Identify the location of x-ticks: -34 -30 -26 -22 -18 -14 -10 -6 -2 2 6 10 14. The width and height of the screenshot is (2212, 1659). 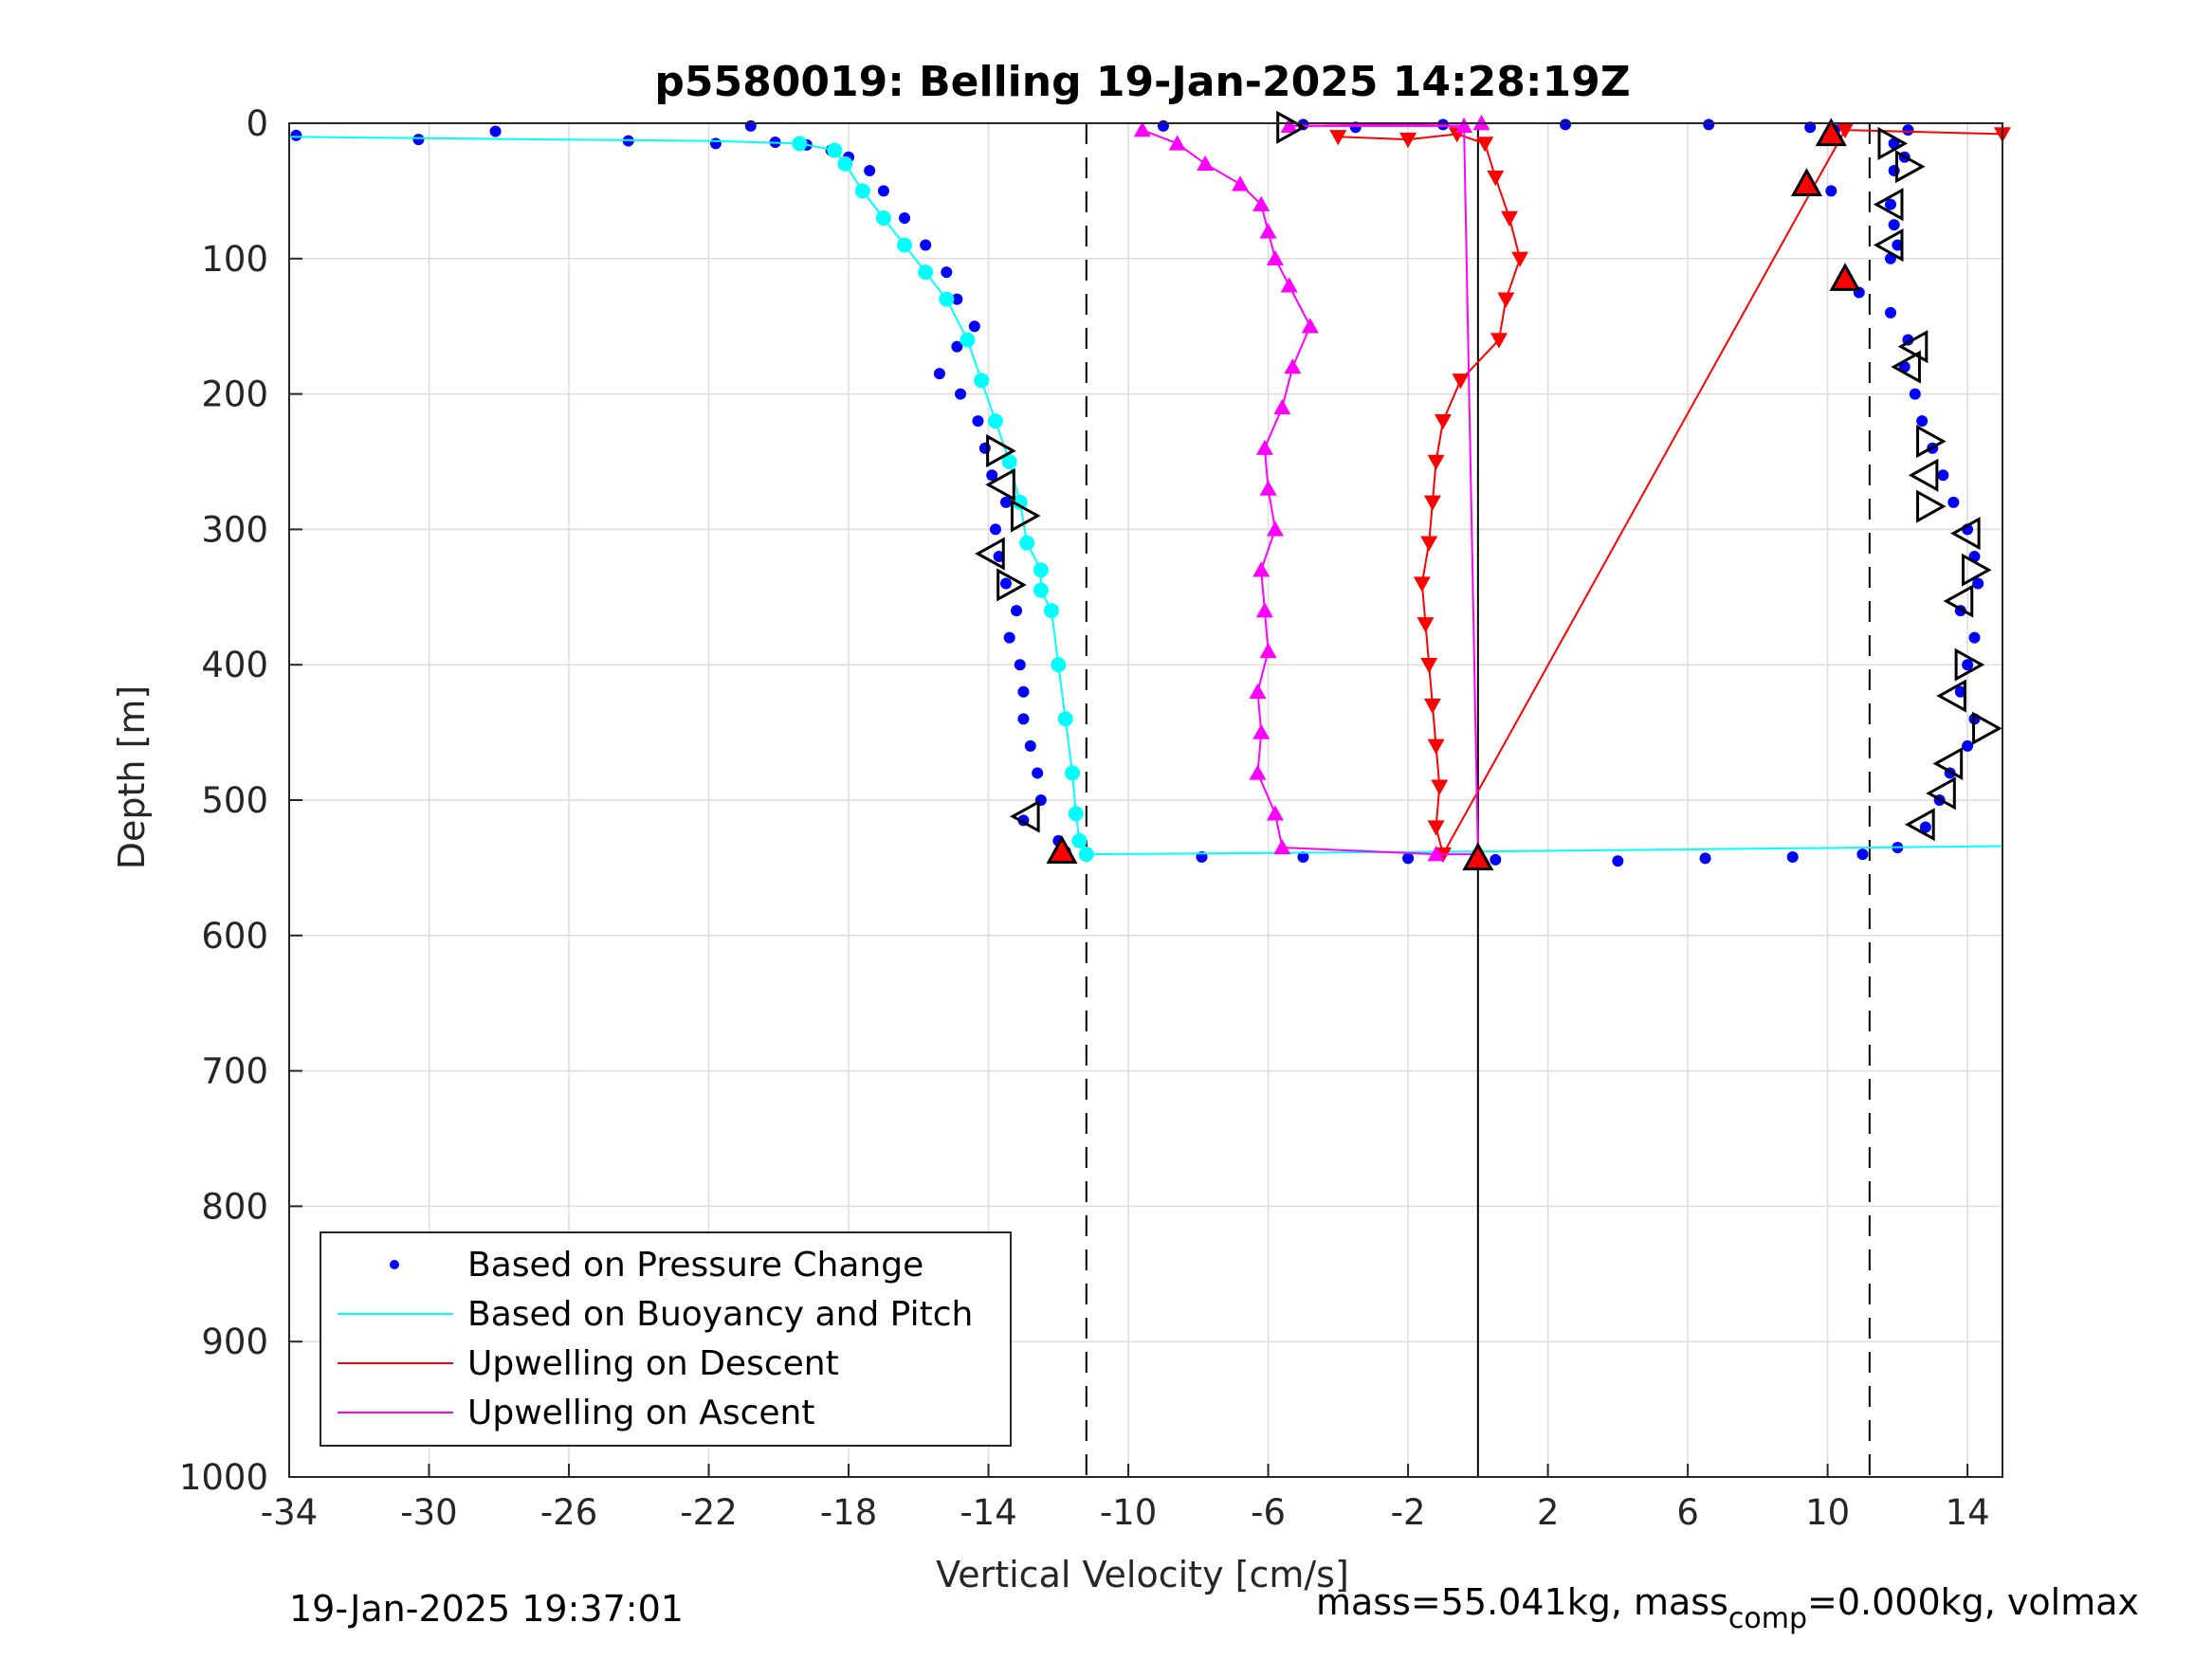
(1125, 1498).